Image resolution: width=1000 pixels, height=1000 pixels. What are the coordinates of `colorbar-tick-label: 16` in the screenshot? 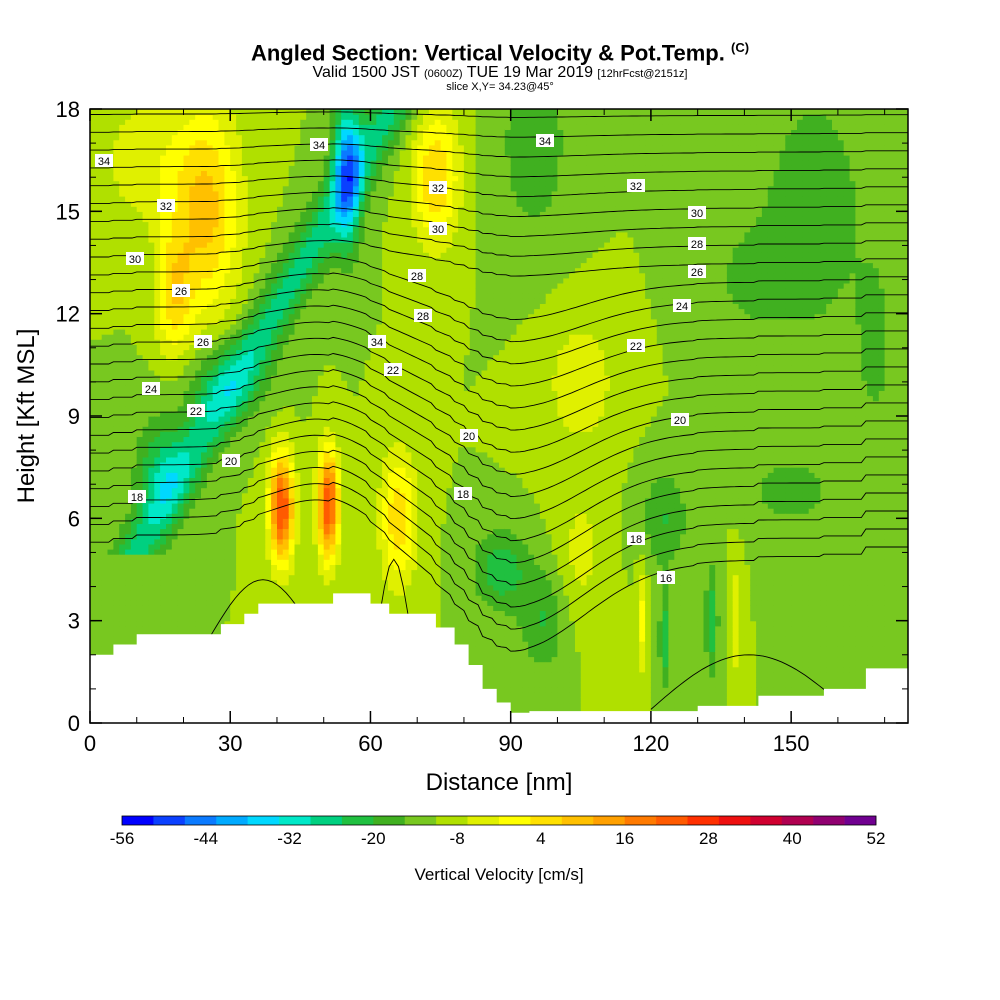 It's located at (624, 838).